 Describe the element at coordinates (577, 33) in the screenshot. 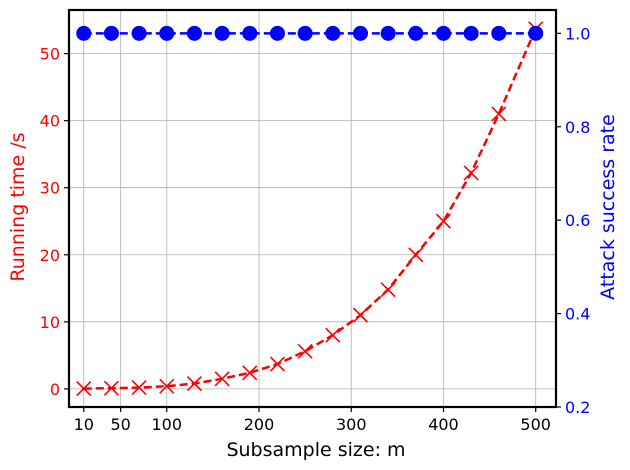

I see `y-right-tick-label: 1.0` at that location.